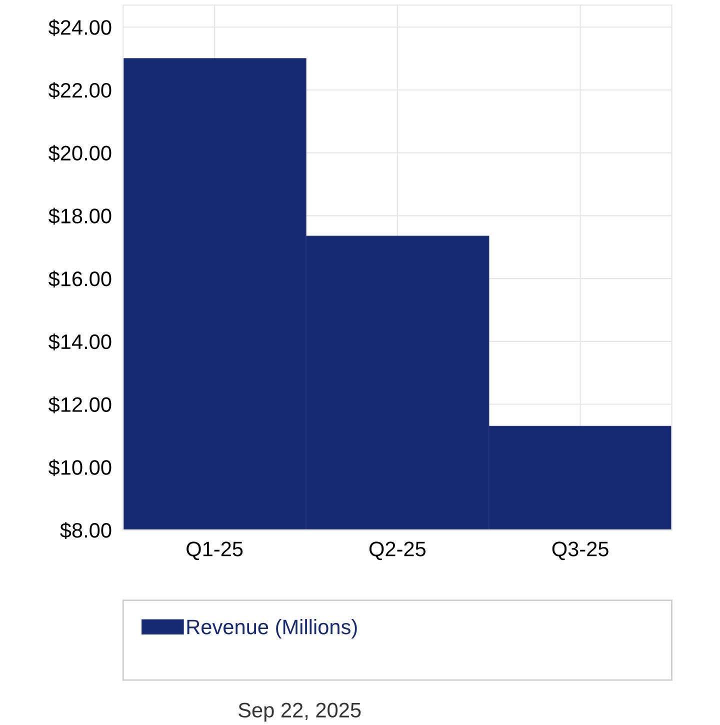 This screenshot has height=725, width=720. What do you see at coordinates (80, 405) in the screenshot?
I see `y-tick-label: $12.00` at bounding box center [80, 405].